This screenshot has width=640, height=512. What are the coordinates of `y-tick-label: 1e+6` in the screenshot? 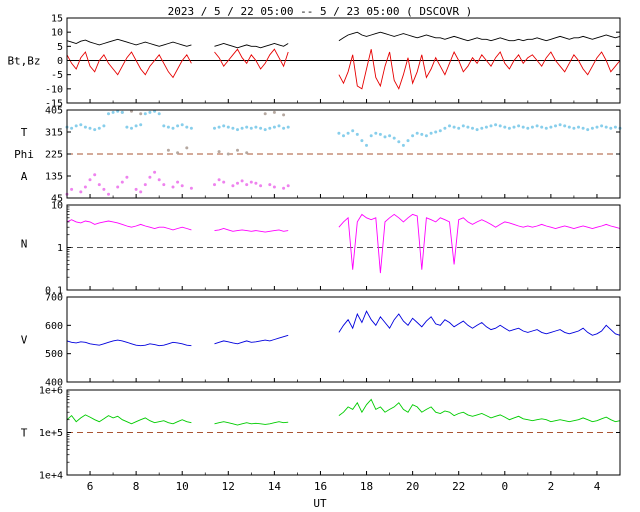 It's located at (51, 391).